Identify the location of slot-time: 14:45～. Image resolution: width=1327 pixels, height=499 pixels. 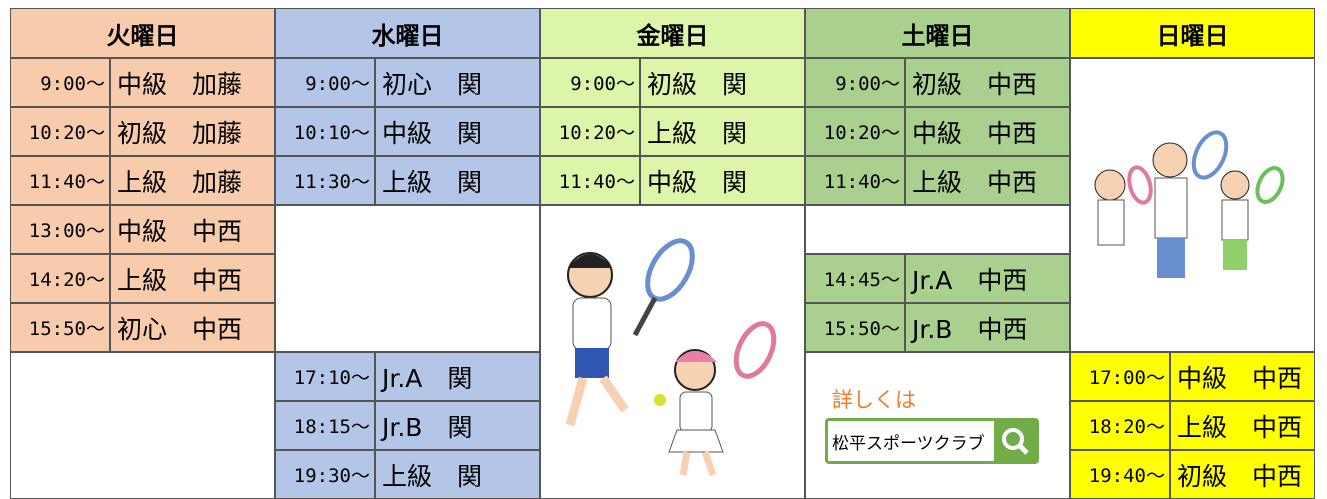
(855, 278).